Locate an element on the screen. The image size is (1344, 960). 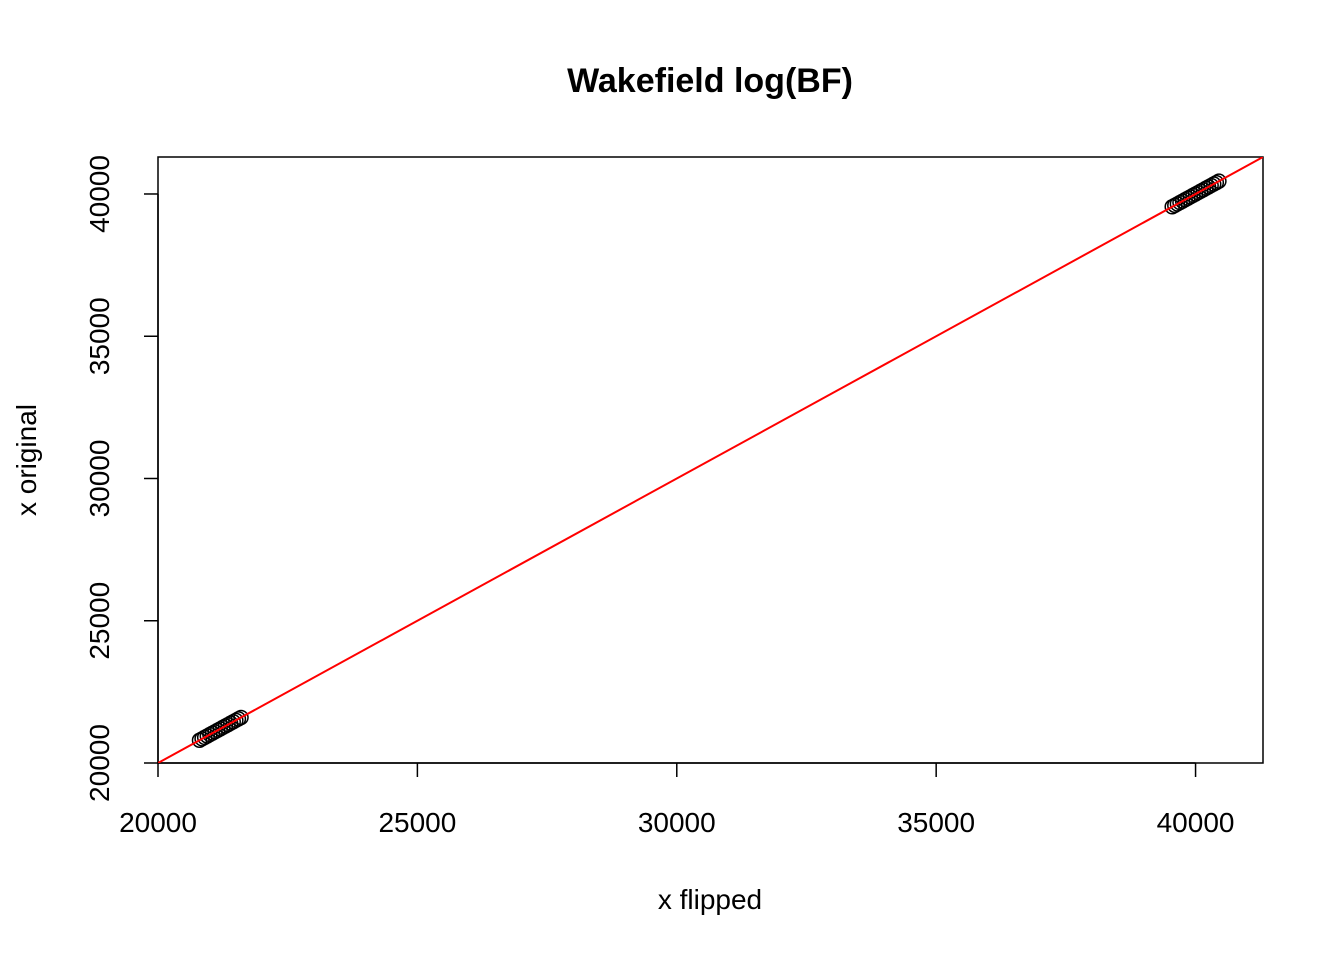
x-tick-label: 30000 is located at coordinates (677, 822).